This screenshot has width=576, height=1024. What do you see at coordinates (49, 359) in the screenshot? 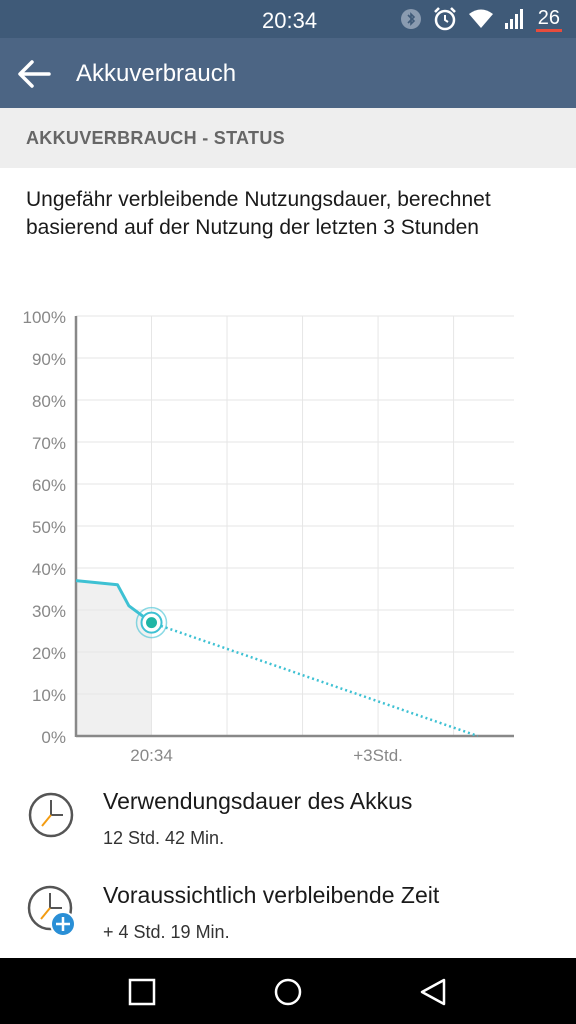
I see `y-tick-label: 90%` at bounding box center [49, 359].